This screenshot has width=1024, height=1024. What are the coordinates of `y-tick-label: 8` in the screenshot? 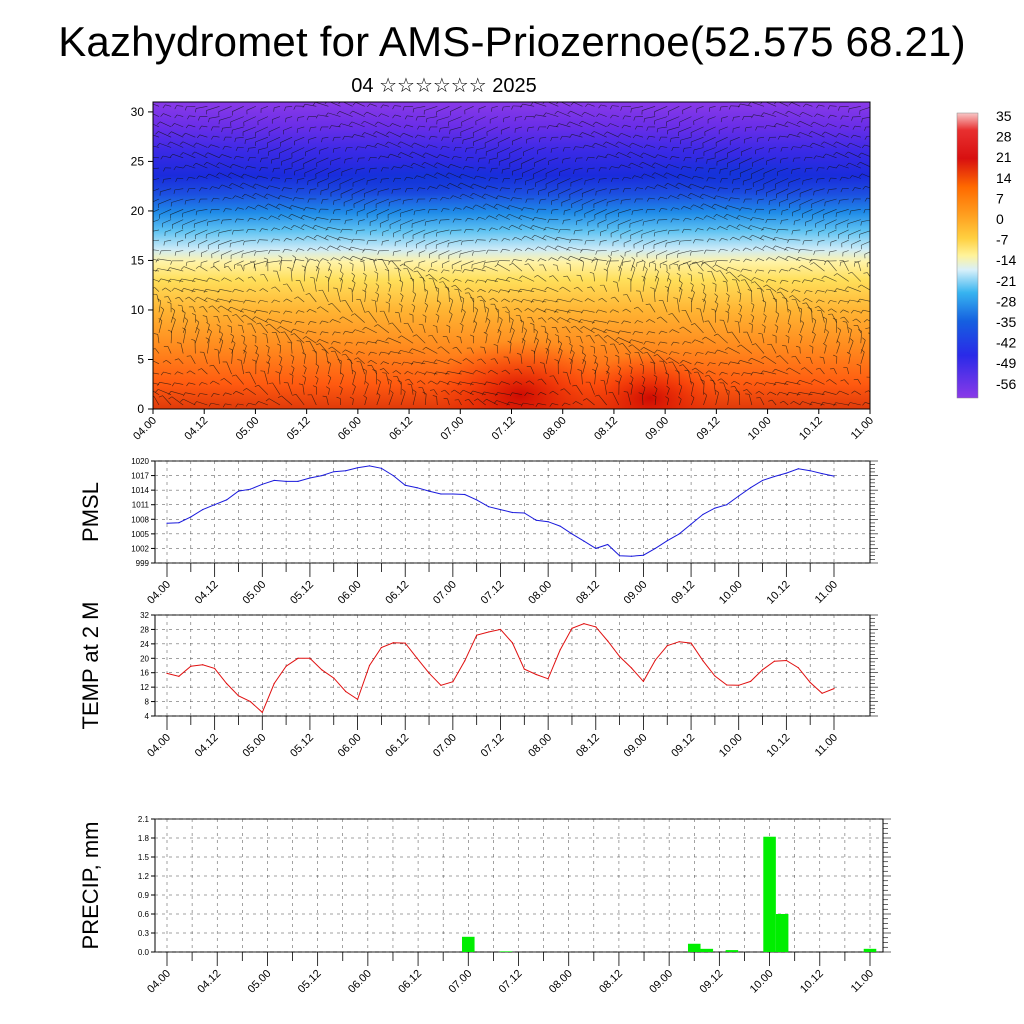 It's located at (147, 702).